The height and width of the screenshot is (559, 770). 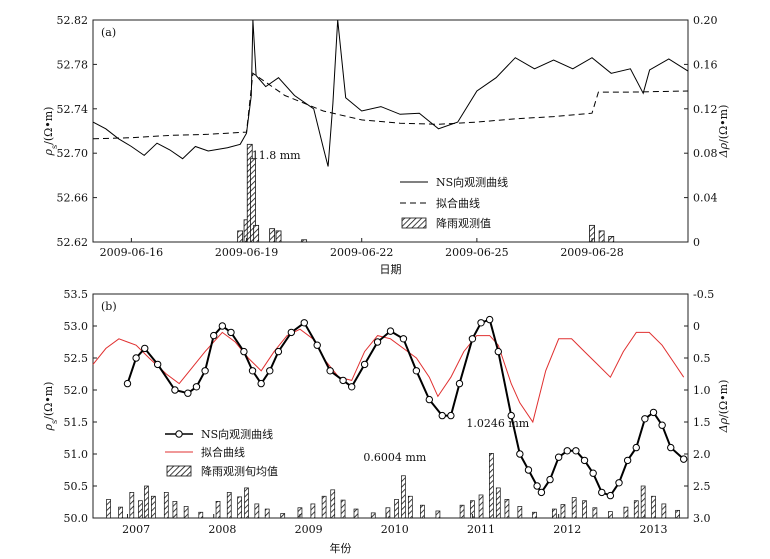 What do you see at coordinates (73, 153) in the screenshot?
I see `y-tick-label-left: 52.70` at bounding box center [73, 153].